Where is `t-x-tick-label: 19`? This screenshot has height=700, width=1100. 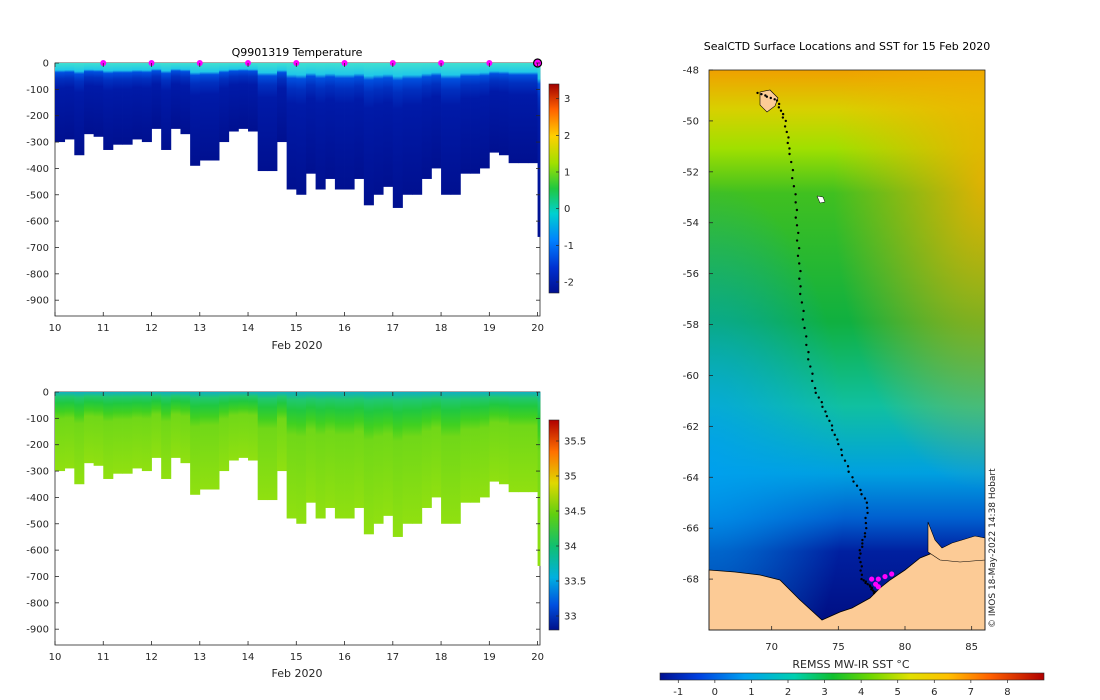 t-x-tick-label: 19 is located at coordinates (489, 328).